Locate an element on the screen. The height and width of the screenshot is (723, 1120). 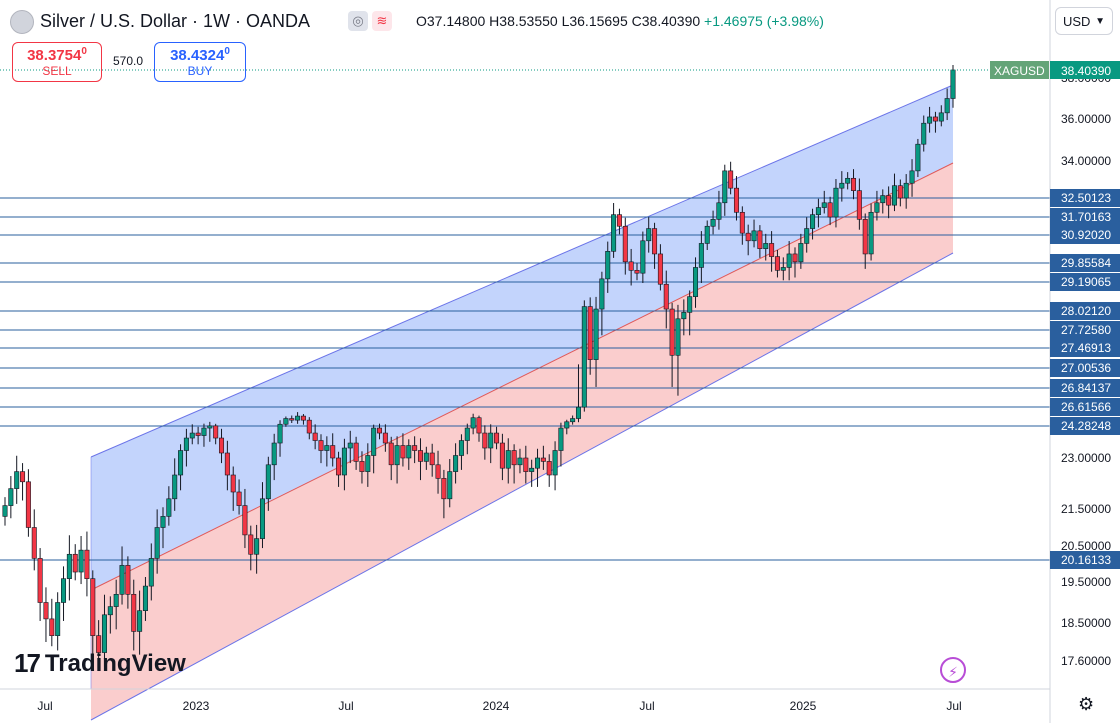
symbol-title: Silver / U.S. Dollar · 1W · OANDA is located at coordinates (175, 21).